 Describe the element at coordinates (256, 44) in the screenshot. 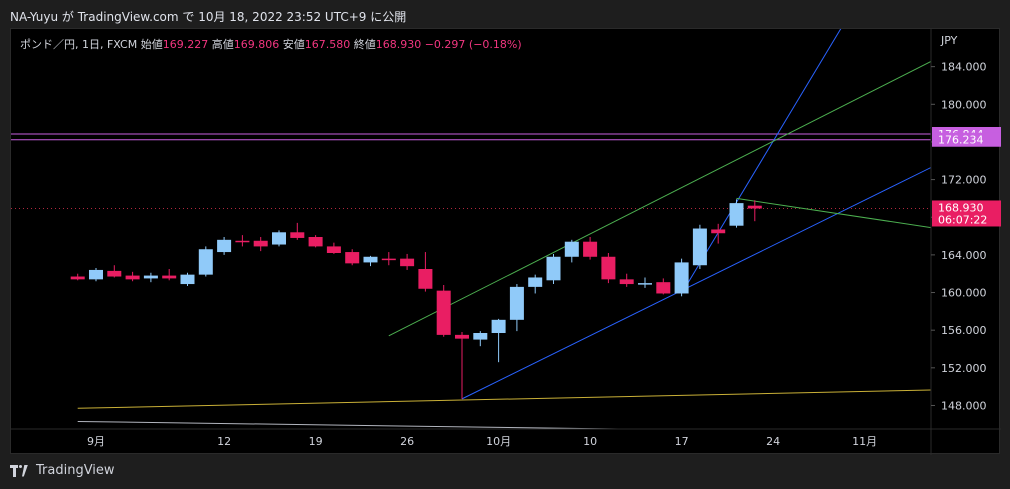

I see `high-value: 169.806` at that location.